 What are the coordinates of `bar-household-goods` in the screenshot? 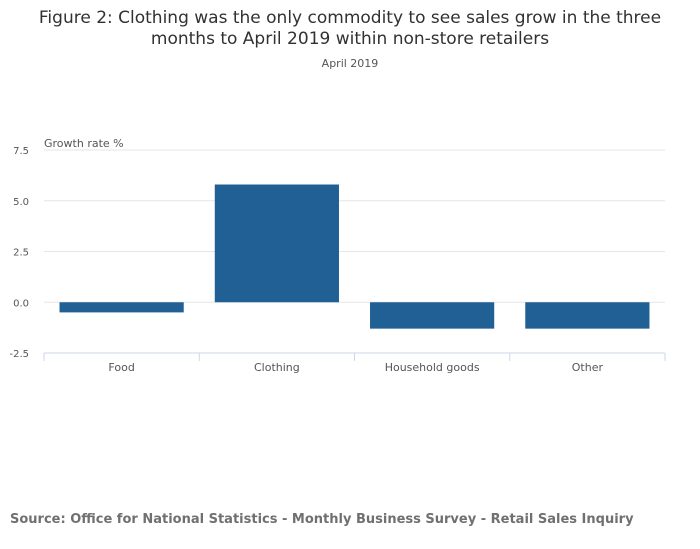 It's located at (432, 315).